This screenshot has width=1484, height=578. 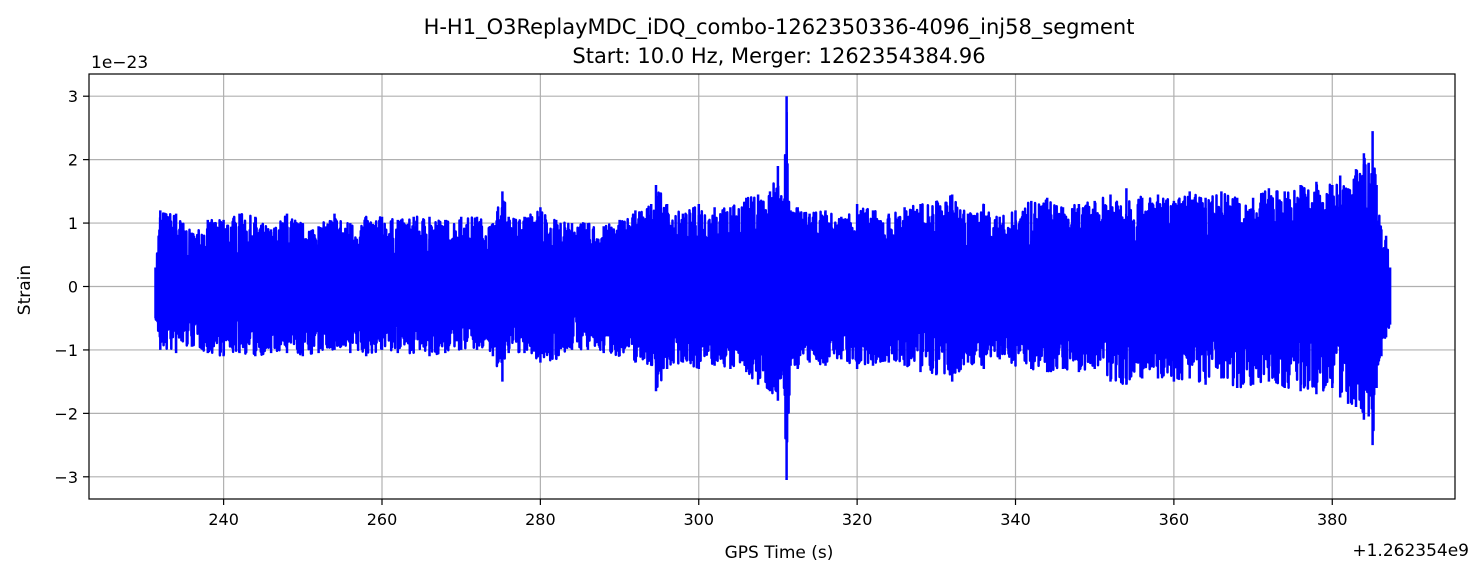 What do you see at coordinates (857, 519) in the screenshot?
I see `x-tick-label: 320` at bounding box center [857, 519].